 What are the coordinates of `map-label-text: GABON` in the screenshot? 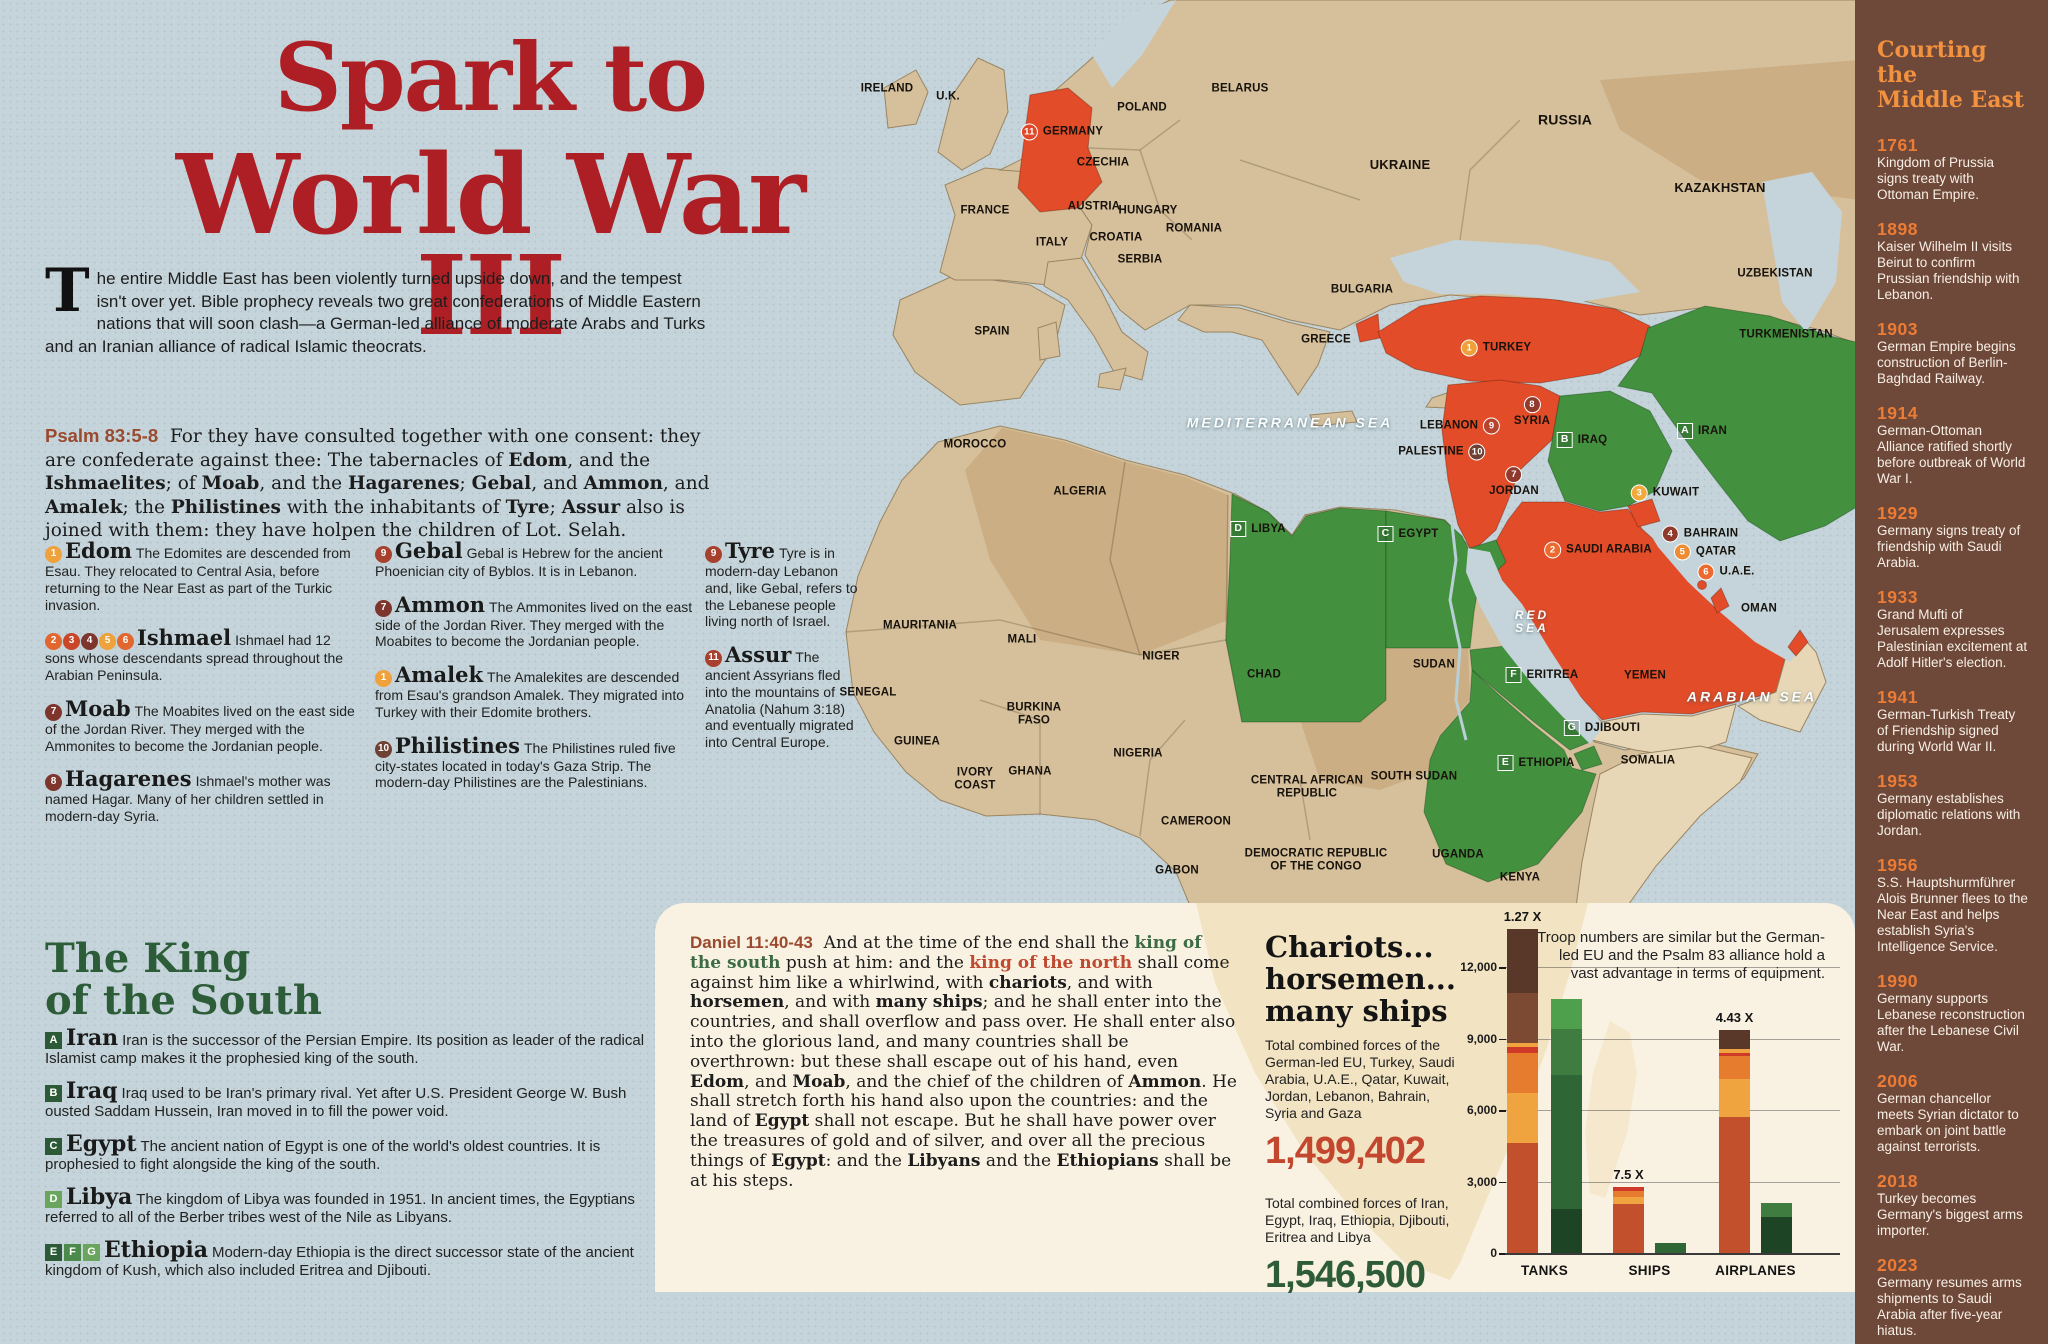 It's located at (1177, 870).